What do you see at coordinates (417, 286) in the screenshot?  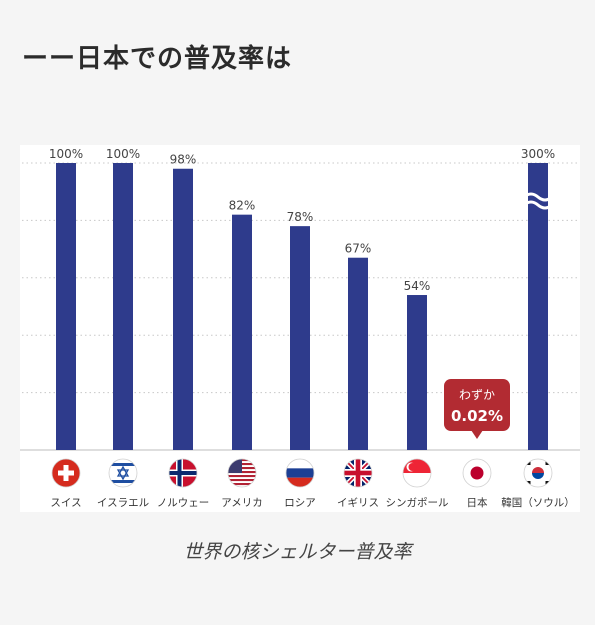 I see `data-label: 54%` at bounding box center [417, 286].